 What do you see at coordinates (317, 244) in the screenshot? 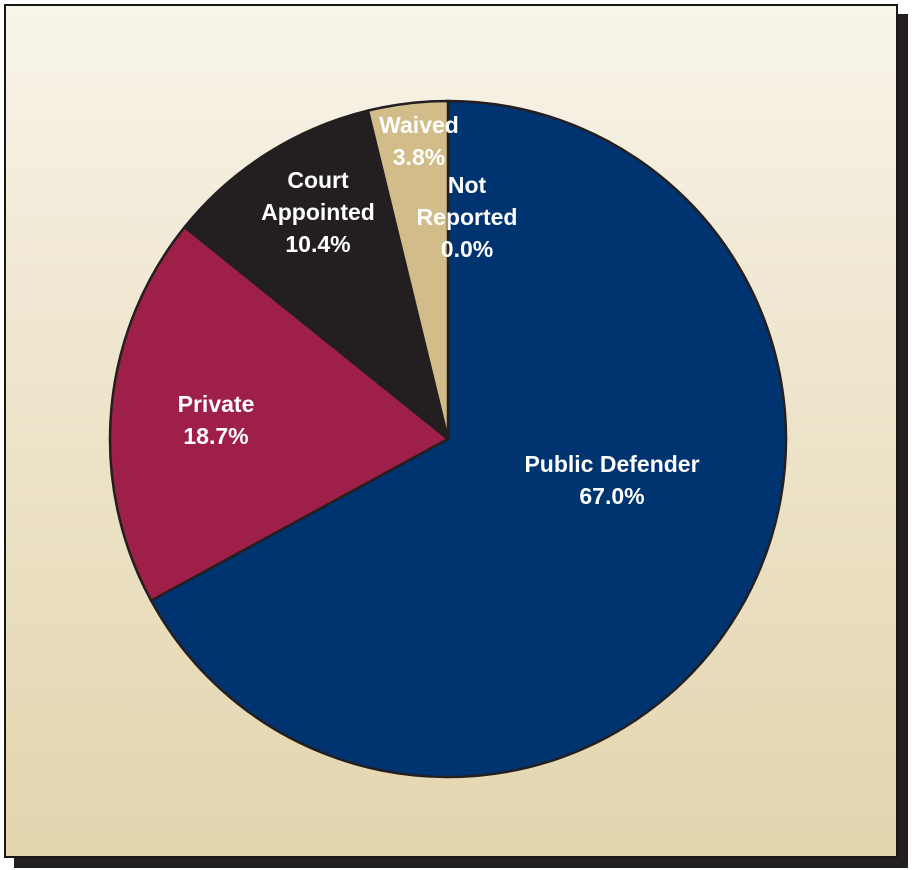
I see `slice-percent: 10.4%` at bounding box center [317, 244].